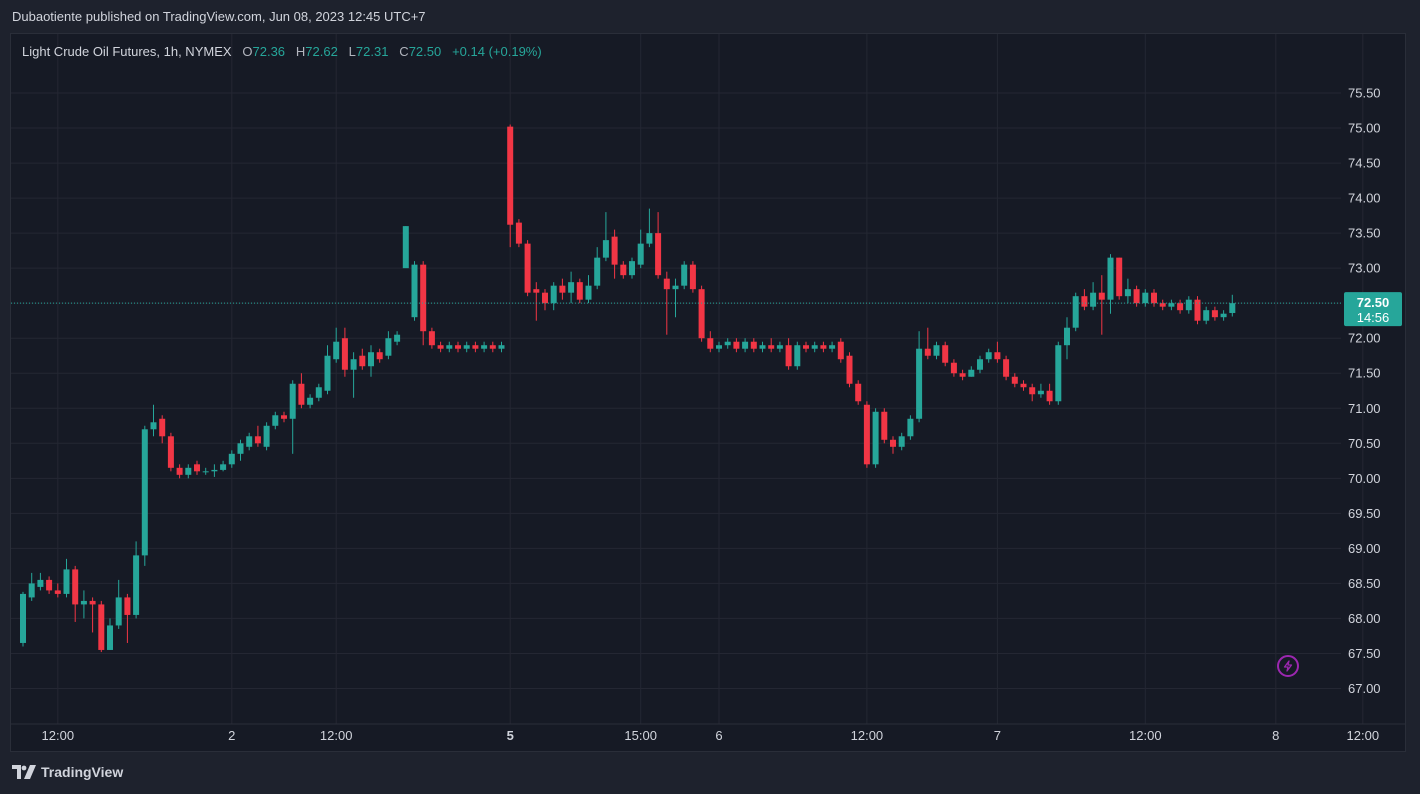  Describe the element at coordinates (24, 772) in the screenshot. I see `tradingview-logo-icon` at that location.